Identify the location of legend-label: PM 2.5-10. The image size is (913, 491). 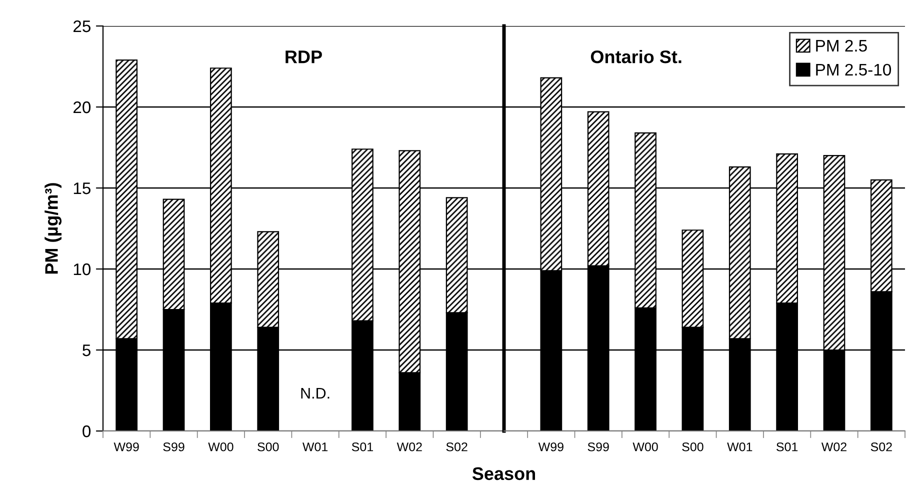
(854, 70).